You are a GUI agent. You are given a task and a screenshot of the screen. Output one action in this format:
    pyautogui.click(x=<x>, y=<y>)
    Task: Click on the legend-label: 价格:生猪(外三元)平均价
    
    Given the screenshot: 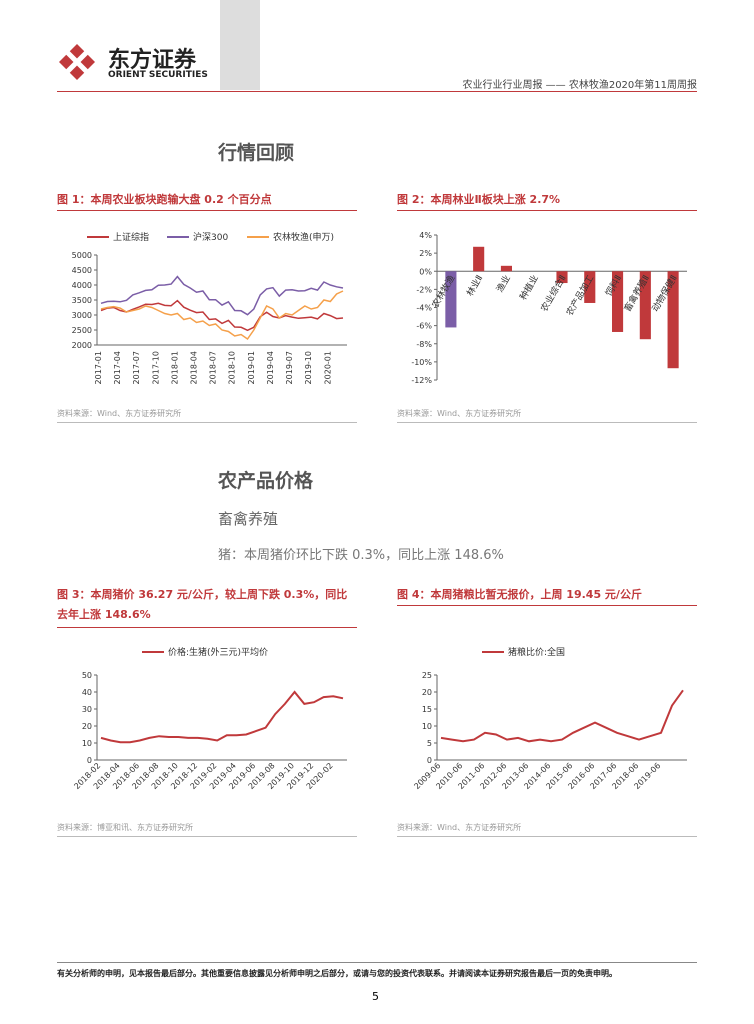 What is the action you would take?
    pyautogui.click(x=218, y=652)
    